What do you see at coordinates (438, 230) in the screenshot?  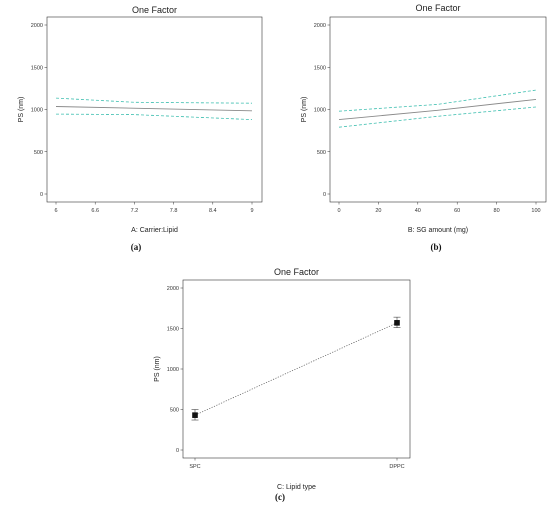 I see `panel-2-x-axis-label: B: SG amount (mg)` at bounding box center [438, 230].